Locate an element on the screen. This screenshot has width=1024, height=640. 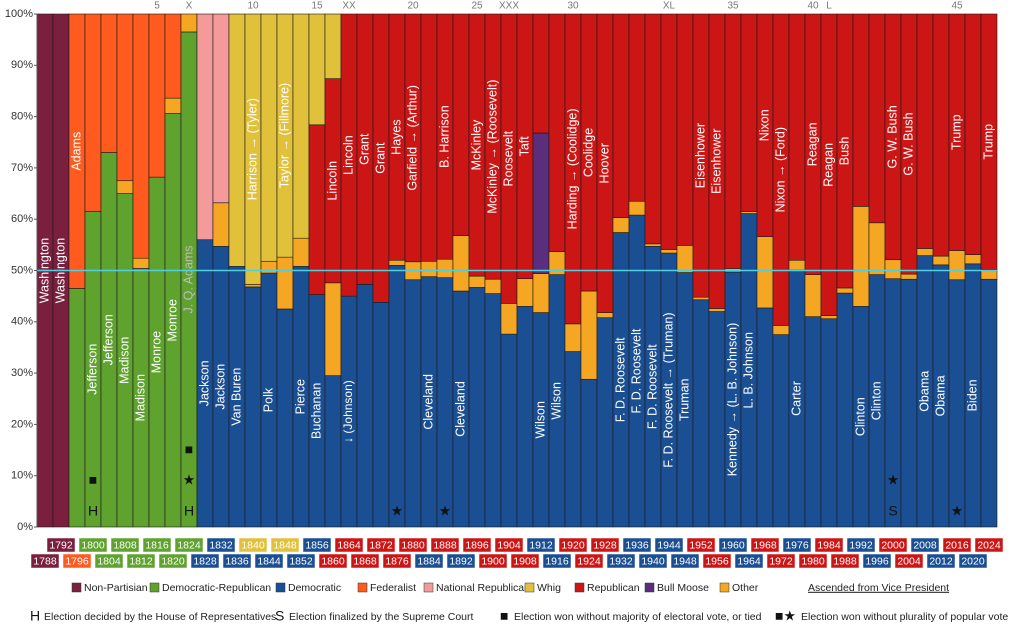
candidate-label: Grant is located at coordinates (380, 158).